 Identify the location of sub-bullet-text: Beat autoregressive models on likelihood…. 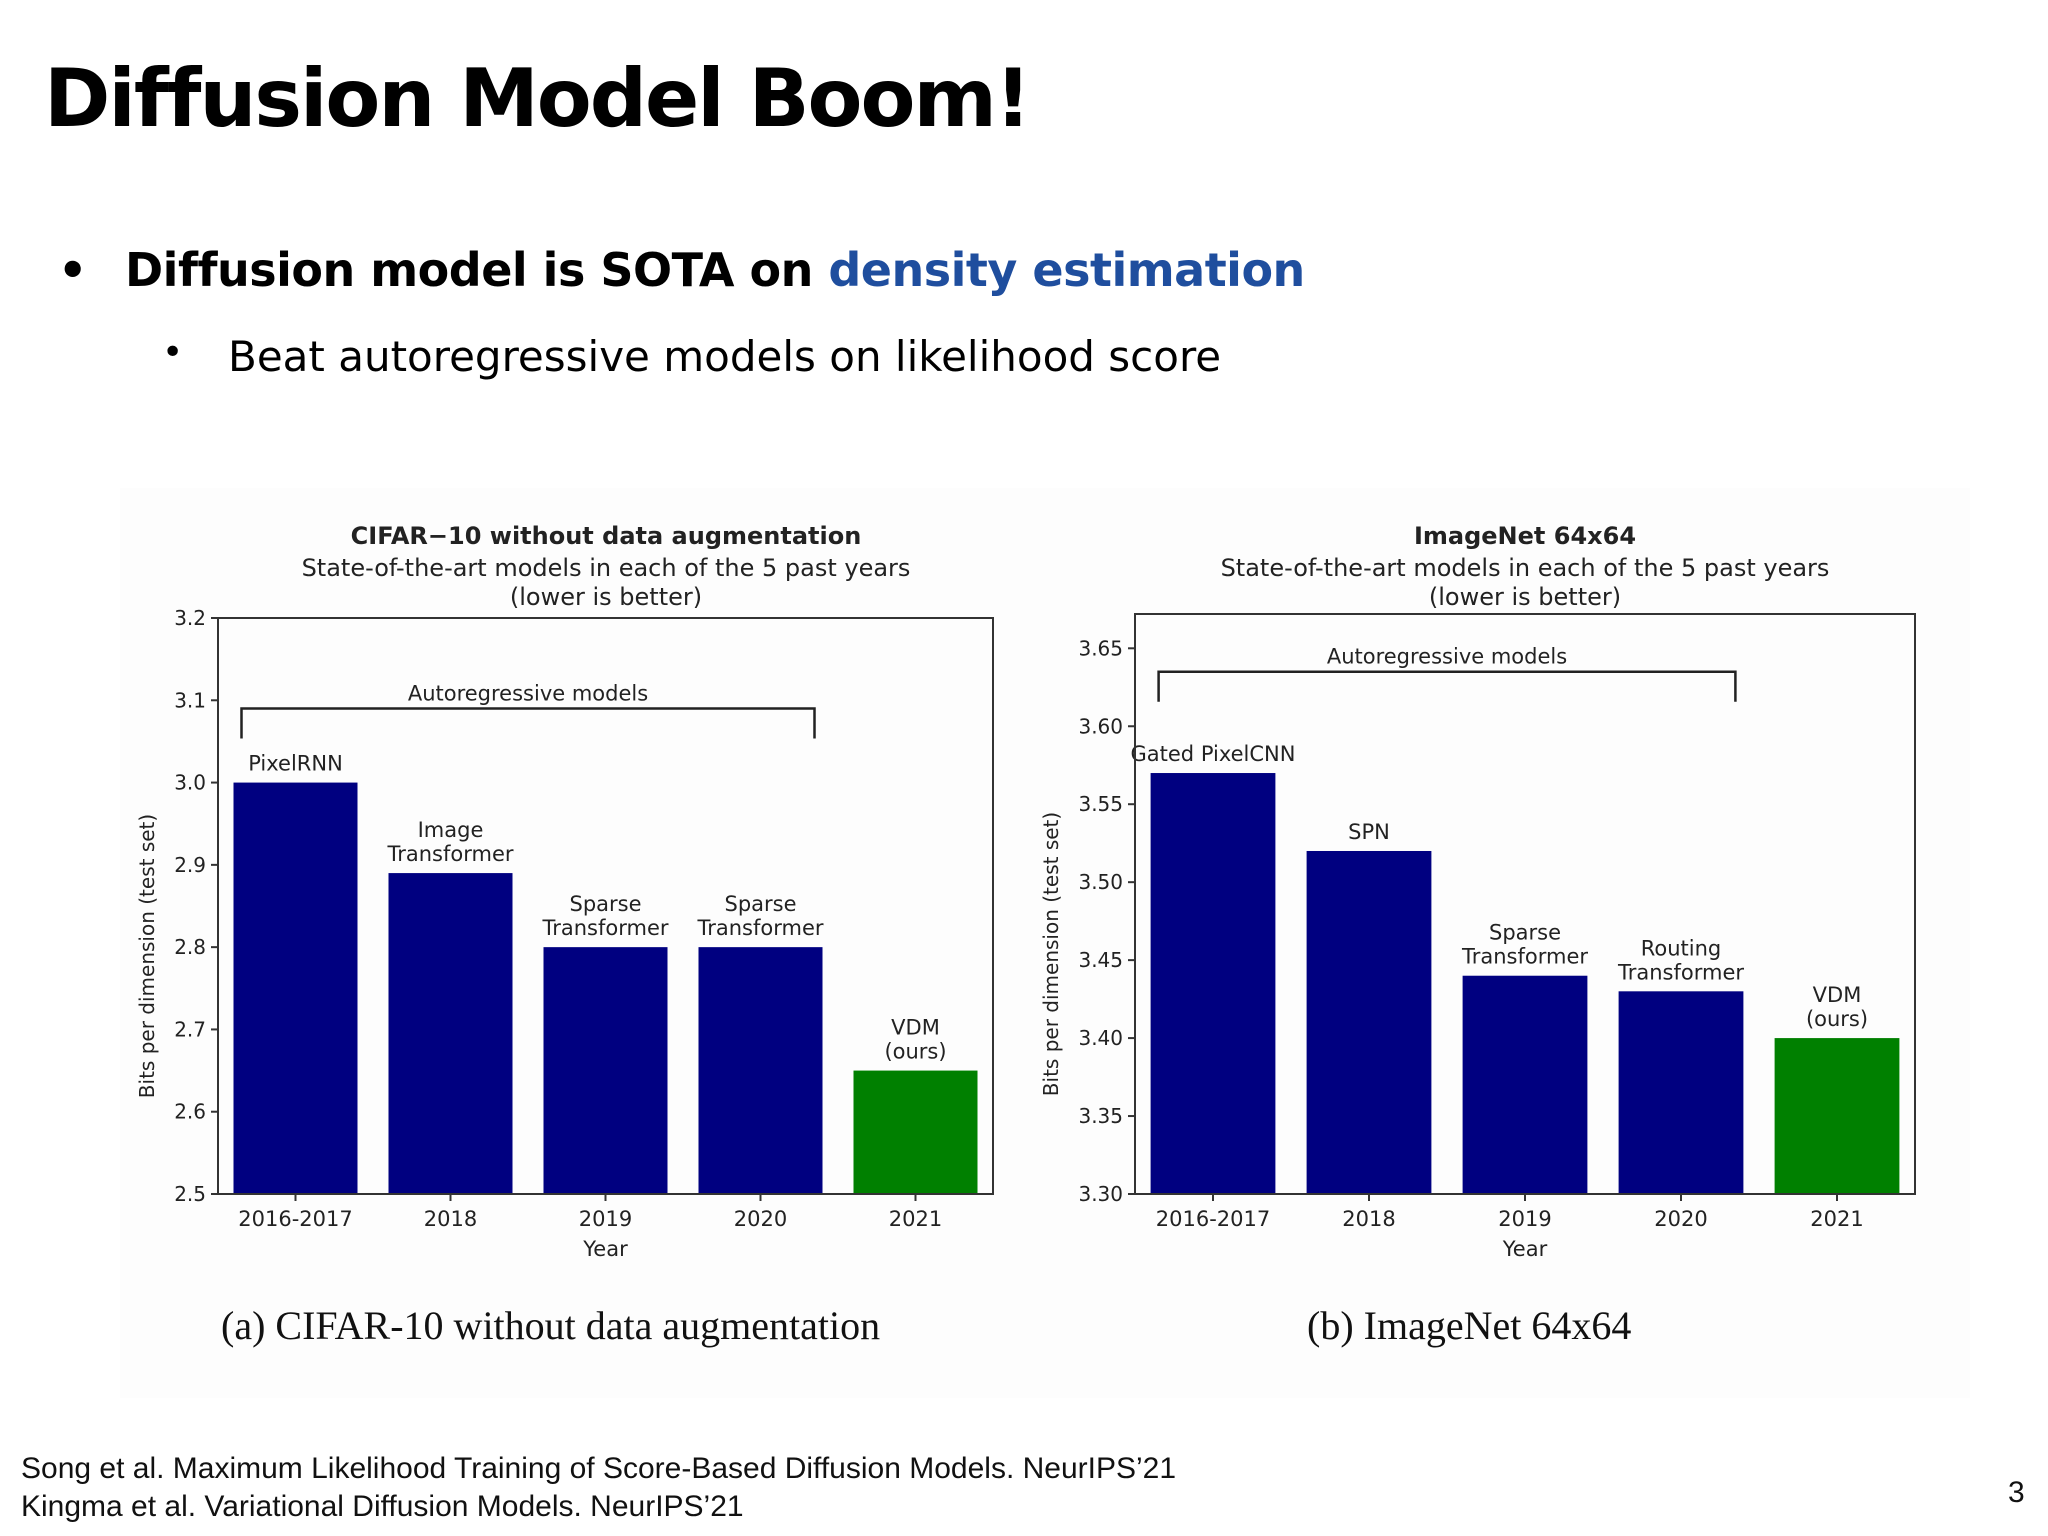
(725, 356).